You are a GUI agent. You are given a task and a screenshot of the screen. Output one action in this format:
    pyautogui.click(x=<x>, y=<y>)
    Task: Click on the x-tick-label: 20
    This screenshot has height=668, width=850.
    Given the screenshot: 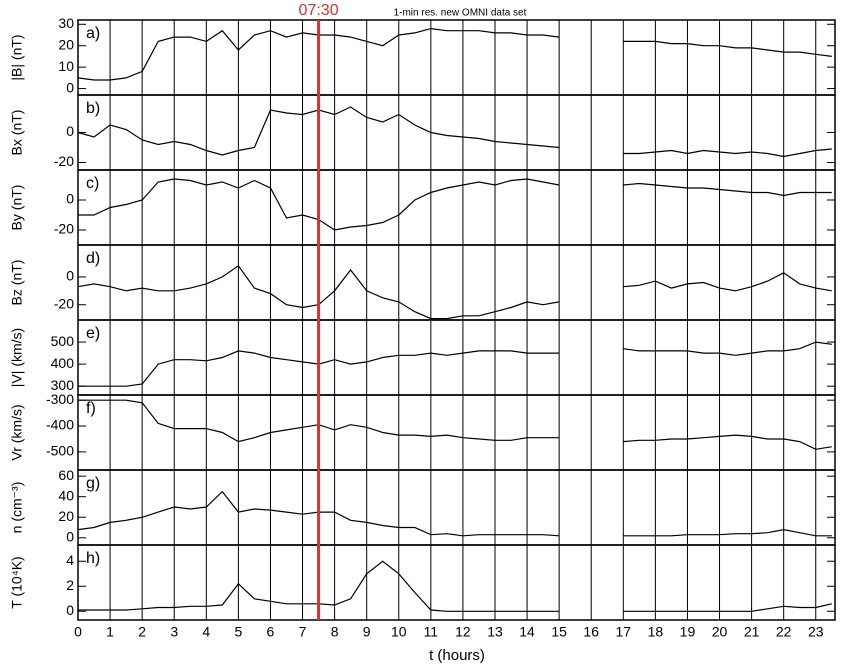 What is the action you would take?
    pyautogui.click(x=720, y=632)
    